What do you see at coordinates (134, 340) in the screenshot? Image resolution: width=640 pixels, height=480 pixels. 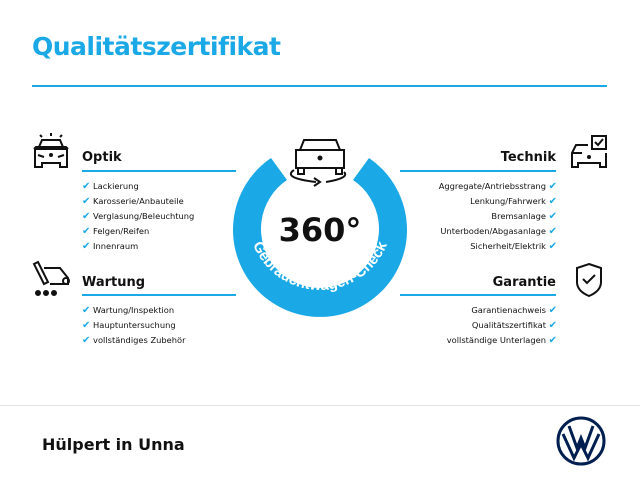 I see `list-item: ✔ vollständiges Zubehör` at bounding box center [134, 340].